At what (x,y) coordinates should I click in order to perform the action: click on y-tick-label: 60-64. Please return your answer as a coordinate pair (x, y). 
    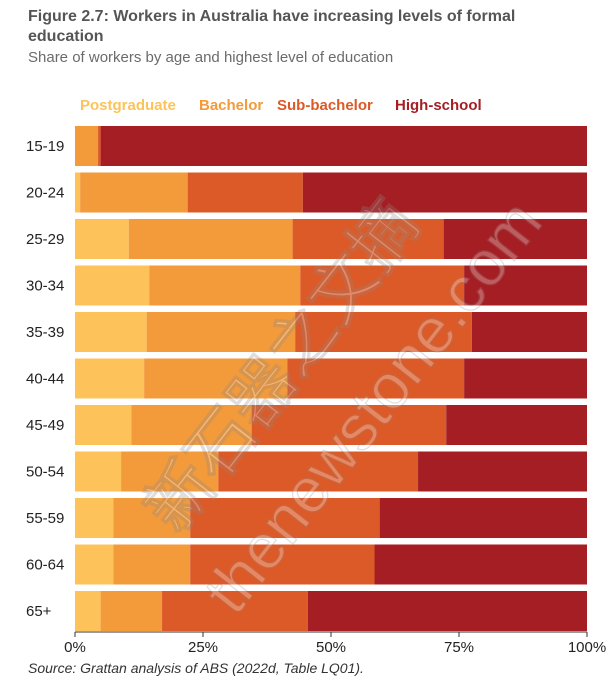
    Looking at the image, I should click on (45, 565).